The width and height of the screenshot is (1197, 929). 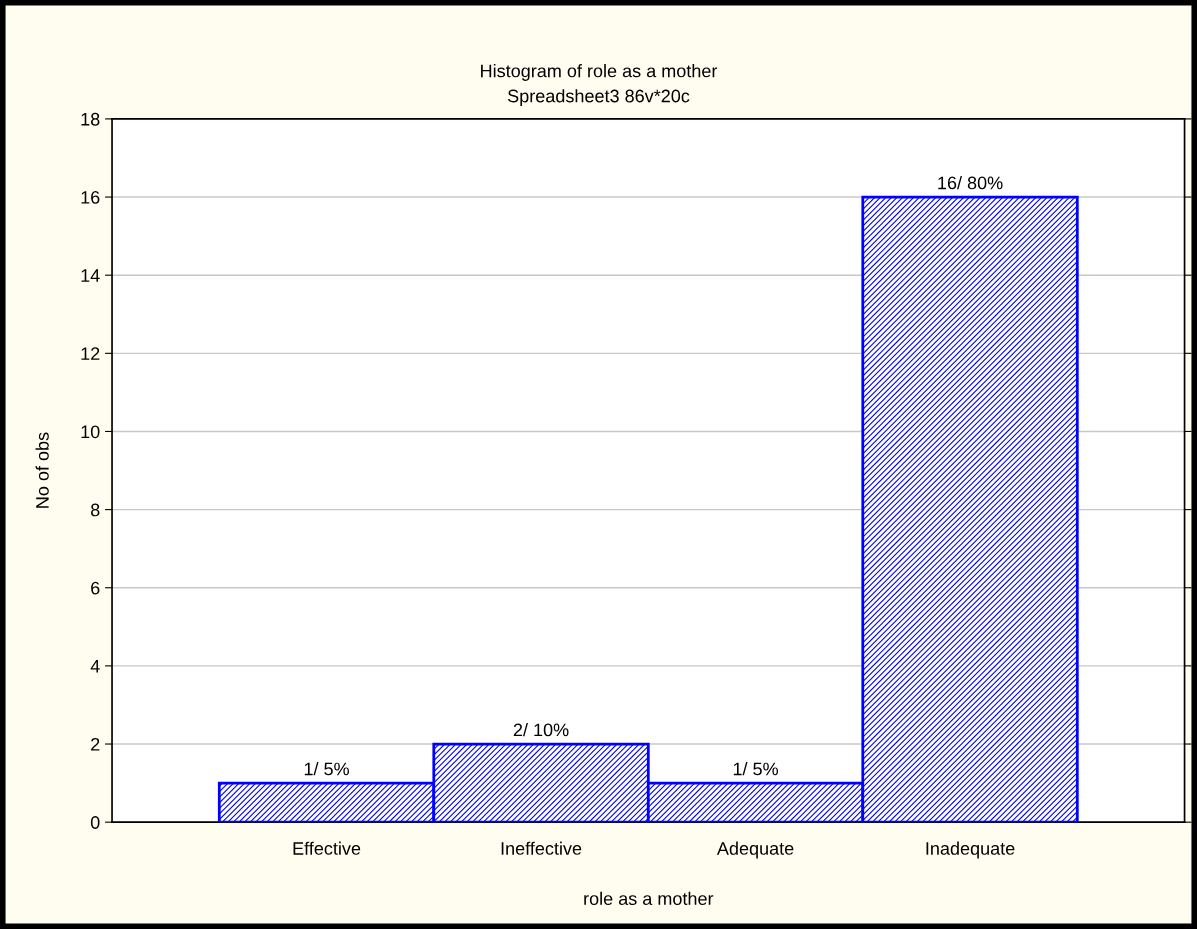 I want to click on x-tick-label: Effective, so click(x=327, y=848).